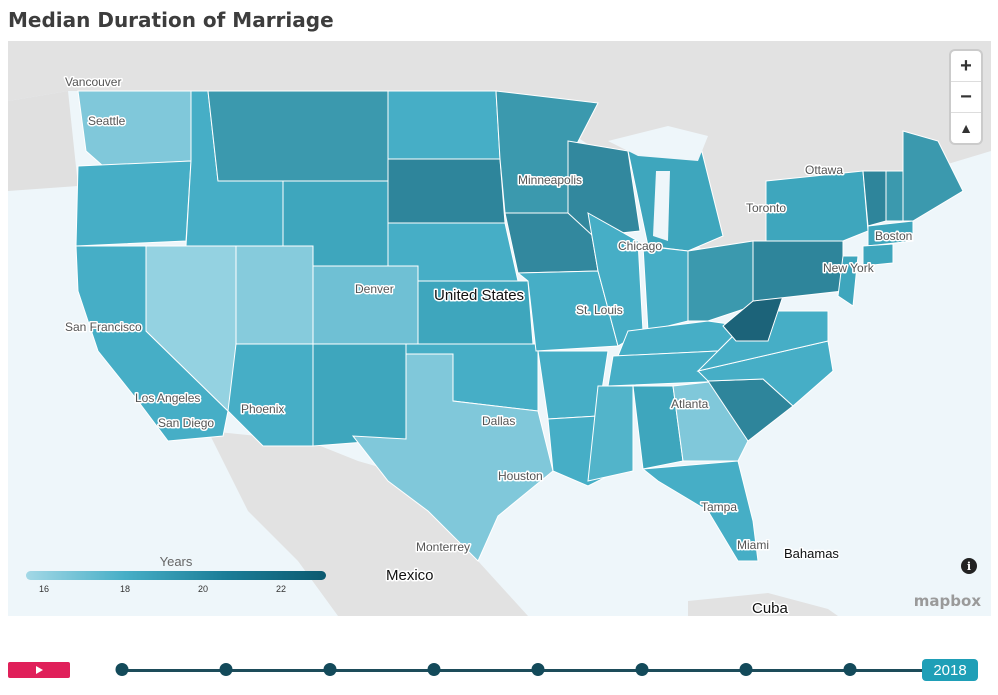 The height and width of the screenshot is (695, 998). I want to click on city-label-toronto: Toronto, so click(766, 208).